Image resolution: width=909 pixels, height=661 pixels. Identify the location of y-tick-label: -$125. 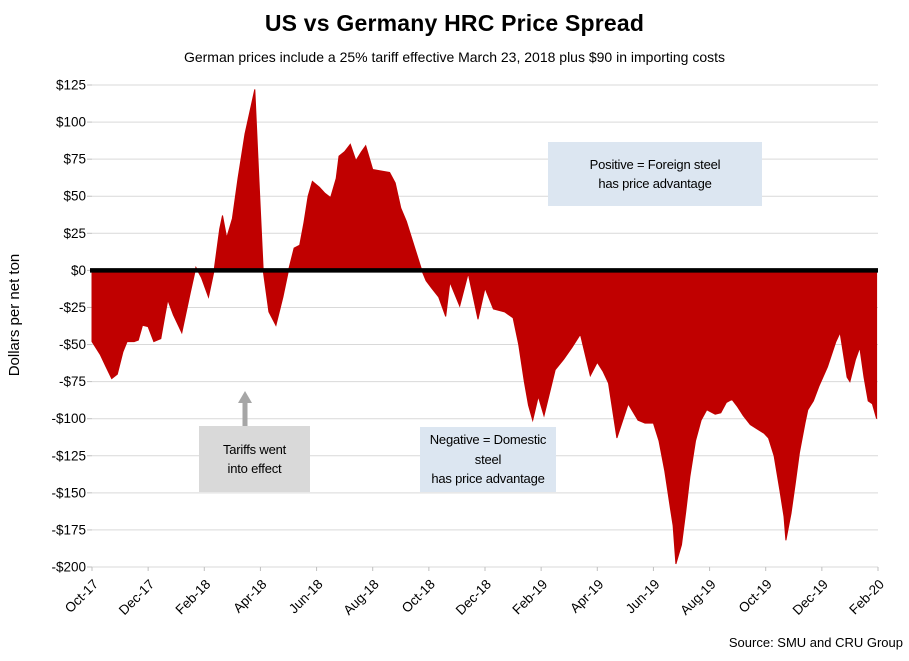
(68, 455).